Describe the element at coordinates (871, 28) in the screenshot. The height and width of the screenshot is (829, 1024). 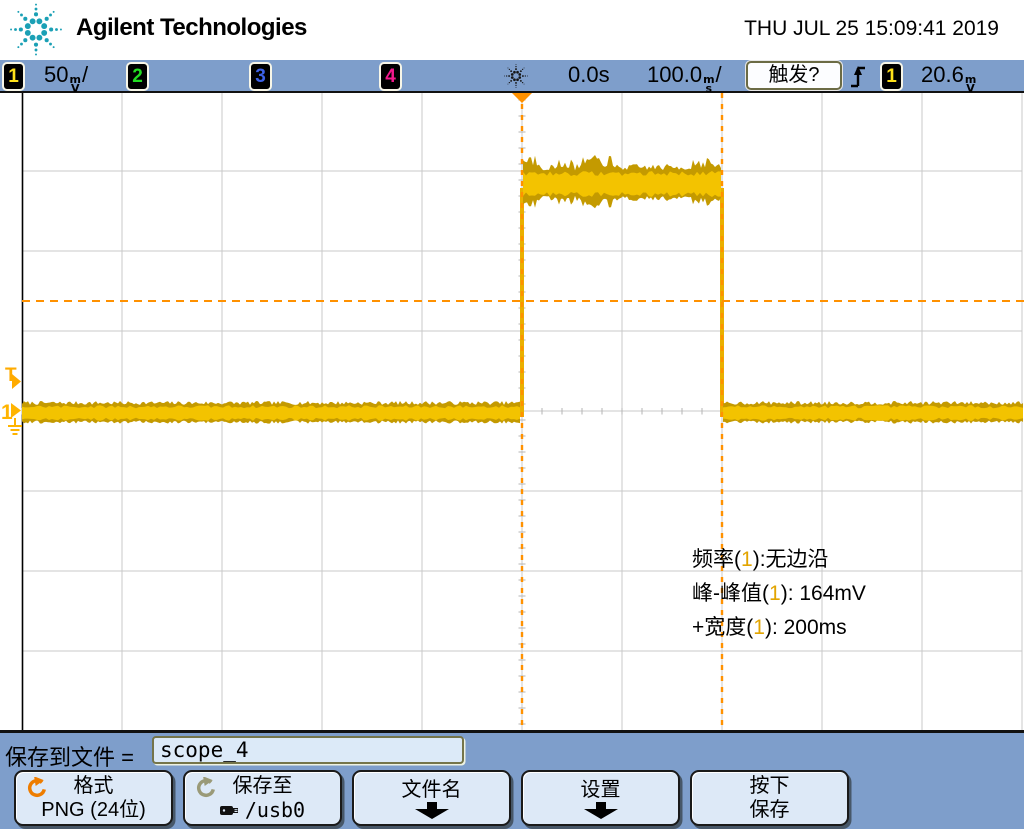
I see `datetime-display: THU JUL 25 15:09:41 2019` at that location.